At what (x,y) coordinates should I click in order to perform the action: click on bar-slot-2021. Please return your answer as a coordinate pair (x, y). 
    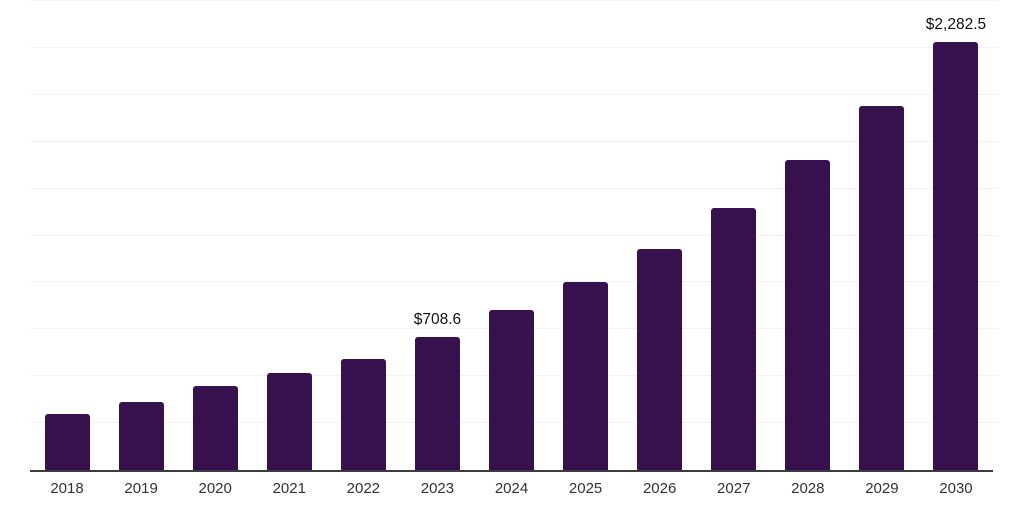
    Looking at the image, I should click on (289, 235).